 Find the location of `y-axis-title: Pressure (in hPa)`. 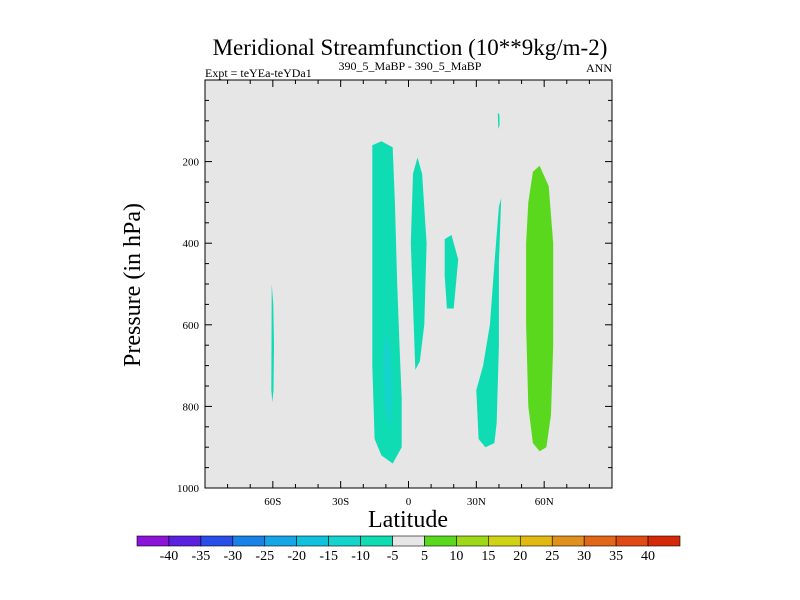

y-axis-title: Pressure (in hPa) is located at coordinates (133, 285).